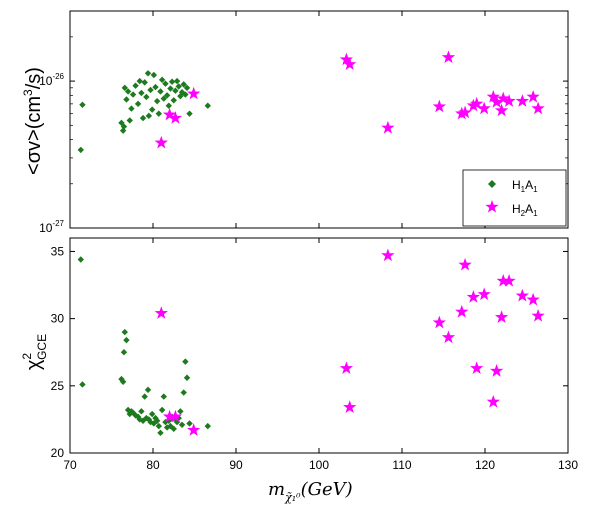 This screenshot has width=616, height=509. I want to click on top-ytick-label: 10-27, so click(51, 227).